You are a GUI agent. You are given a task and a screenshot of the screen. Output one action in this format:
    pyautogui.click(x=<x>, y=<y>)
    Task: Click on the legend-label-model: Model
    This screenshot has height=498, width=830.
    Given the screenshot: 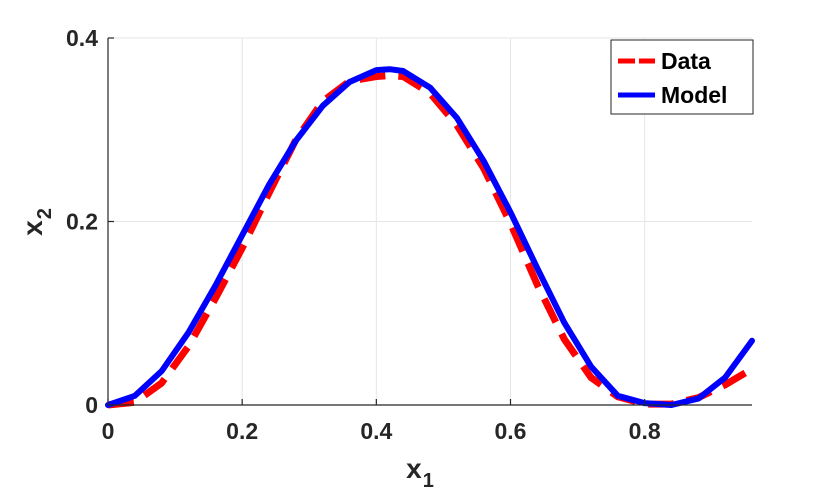 What is the action you would take?
    pyautogui.click(x=694, y=95)
    